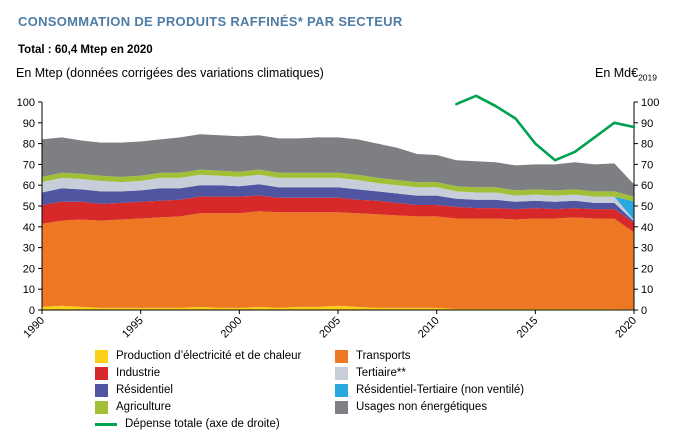  I want to click on left-tick-label: 50, so click(29, 207).